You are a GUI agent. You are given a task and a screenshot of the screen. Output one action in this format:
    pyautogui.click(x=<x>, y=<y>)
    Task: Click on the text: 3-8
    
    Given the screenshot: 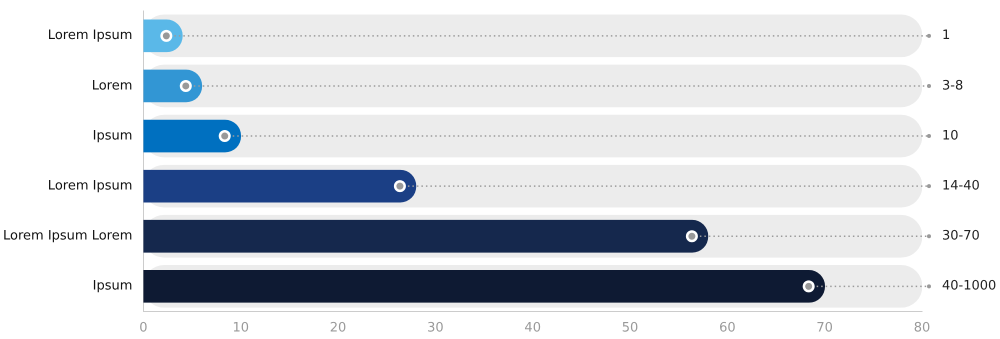 What is the action you would take?
    pyautogui.click(x=953, y=86)
    